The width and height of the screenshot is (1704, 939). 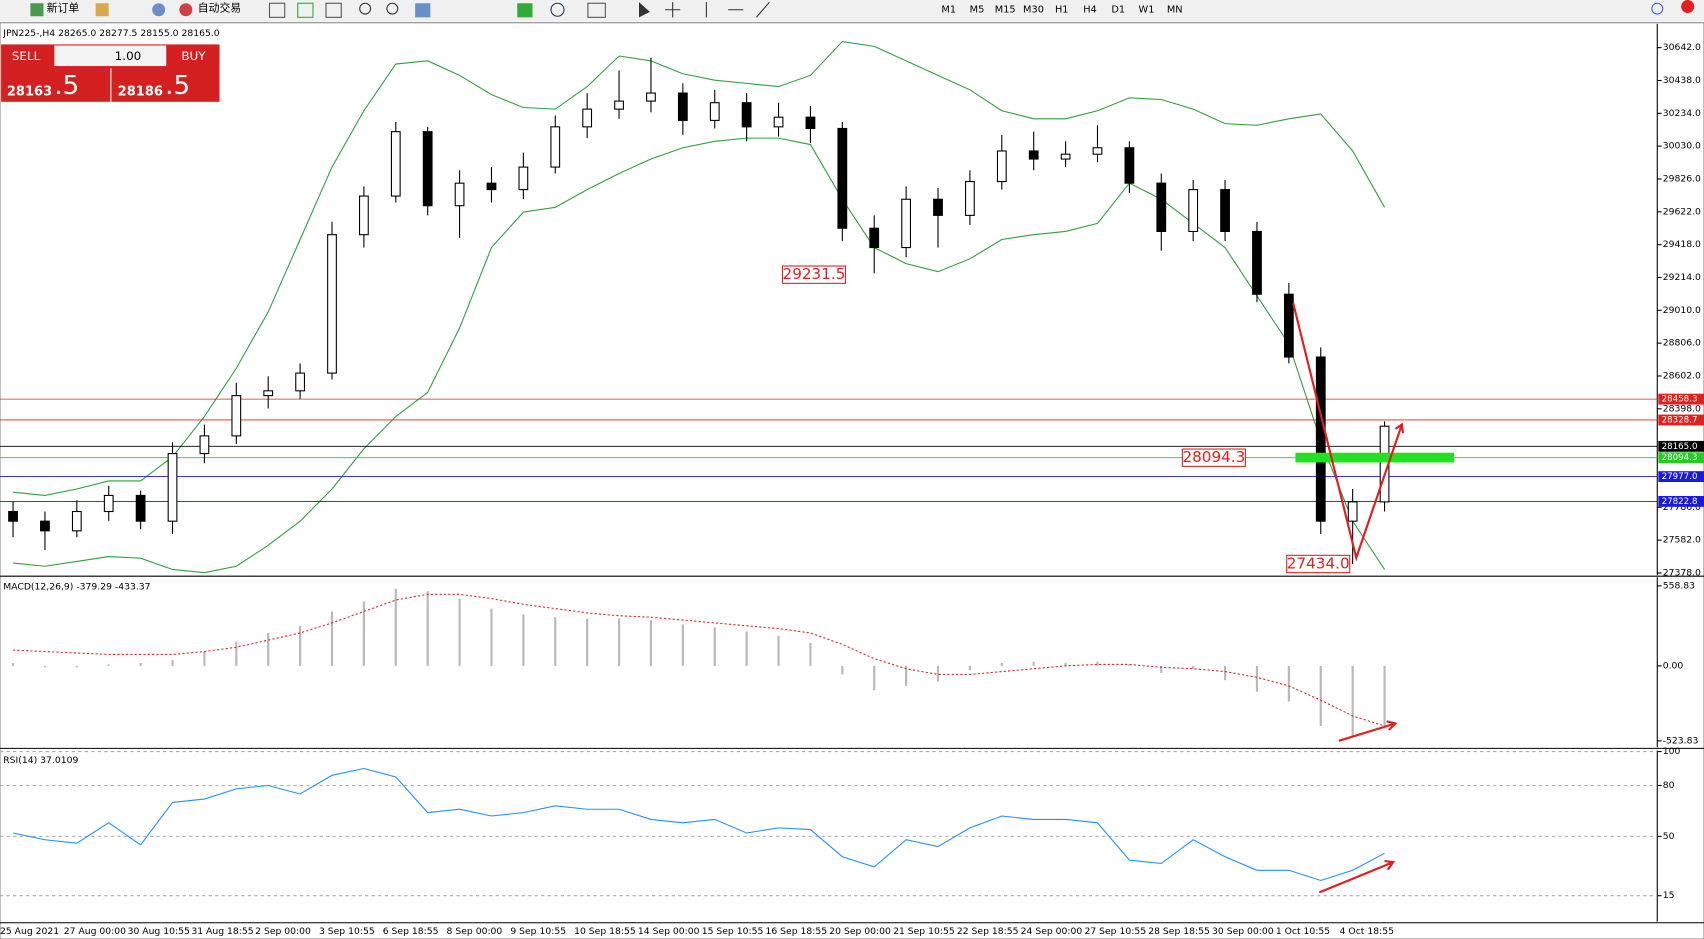 What do you see at coordinates (1033, 10) in the screenshot?
I see `timeframe: M30` at bounding box center [1033, 10].